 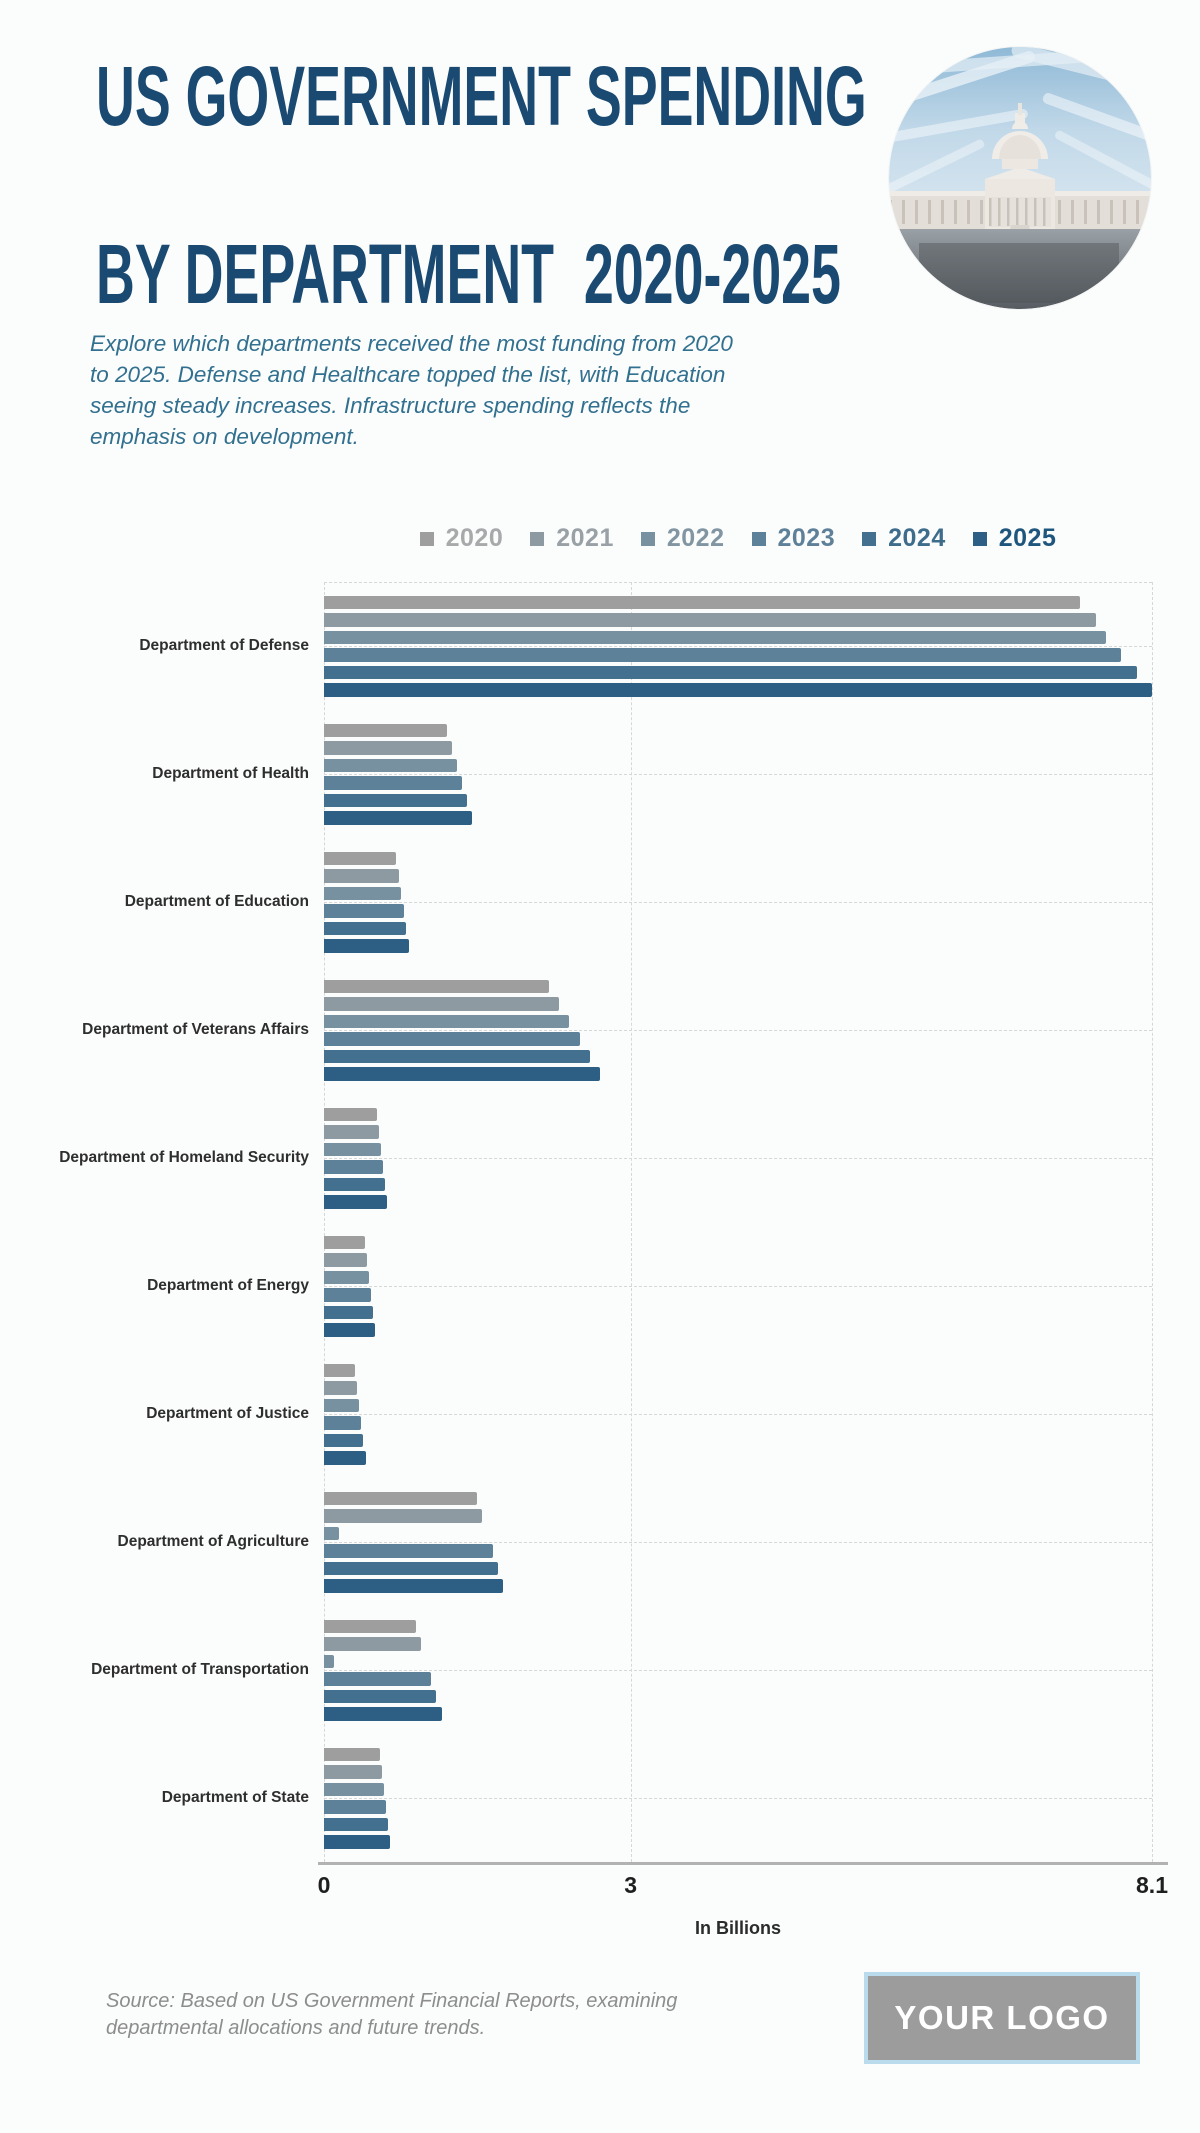 I want to click on title-line-1: US GOVERNMENT SPENDING, so click(x=481, y=96).